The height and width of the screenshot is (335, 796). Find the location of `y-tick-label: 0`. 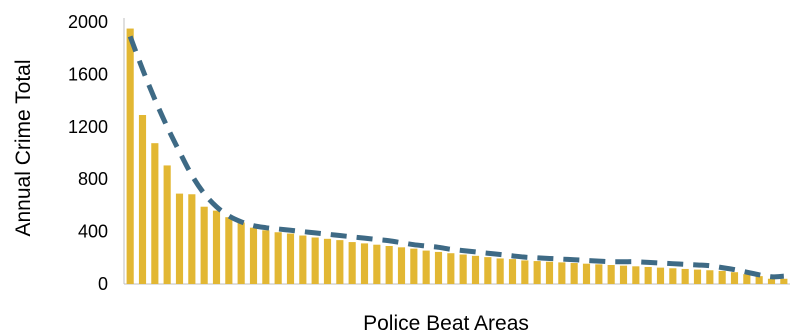

y-tick-label: 0 is located at coordinates (103, 284).